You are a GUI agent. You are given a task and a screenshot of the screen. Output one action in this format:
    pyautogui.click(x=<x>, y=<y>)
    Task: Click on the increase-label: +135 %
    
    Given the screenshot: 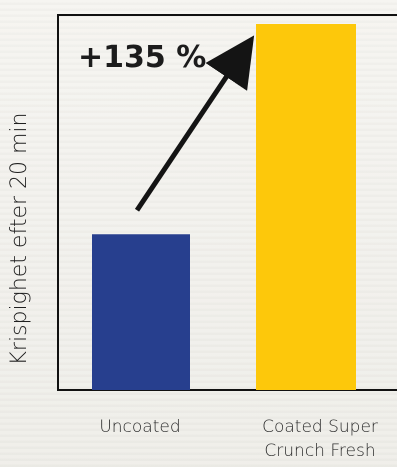 What is the action you would take?
    pyautogui.click(x=142, y=57)
    